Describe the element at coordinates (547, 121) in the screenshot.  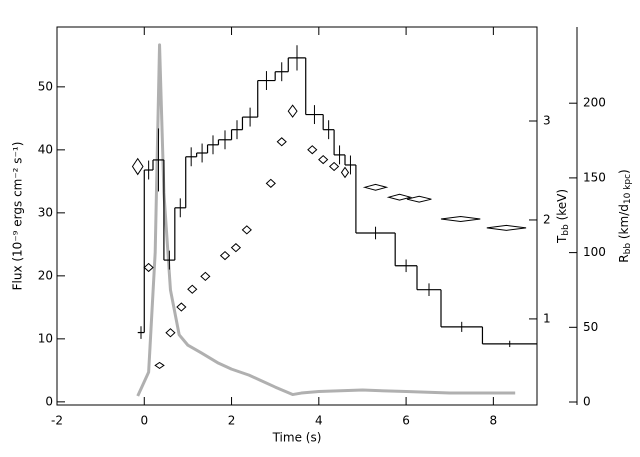
I see `y2-tick-label: 3` at that location.